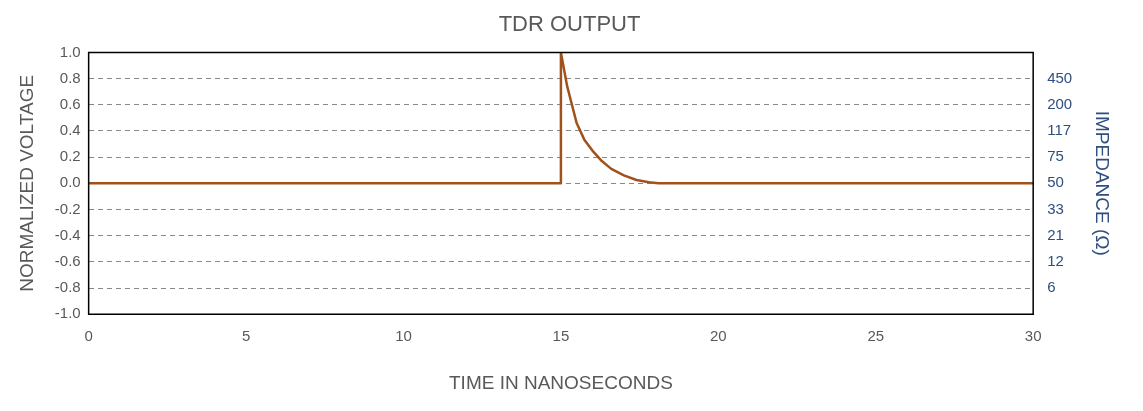 The height and width of the screenshot is (411, 1143). Describe the element at coordinates (1051, 287) in the screenshot. I see `category-label: 6` at that location.